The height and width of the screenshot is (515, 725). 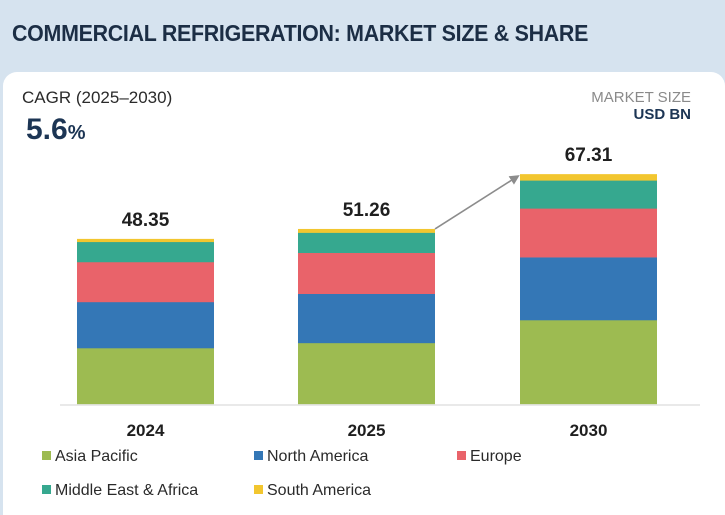 I want to click on bar-segment-europe-2025, so click(x=366, y=273).